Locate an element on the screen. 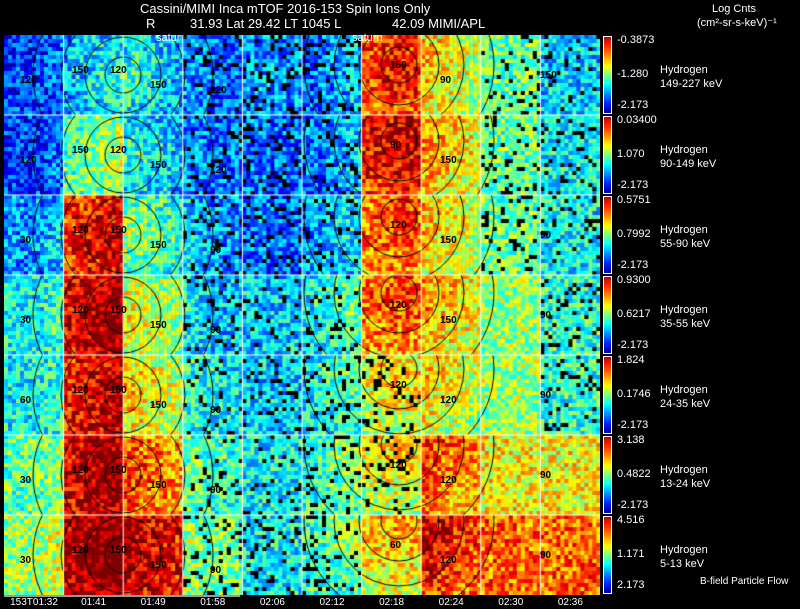  subtitle-r: R is located at coordinates (151, 23).